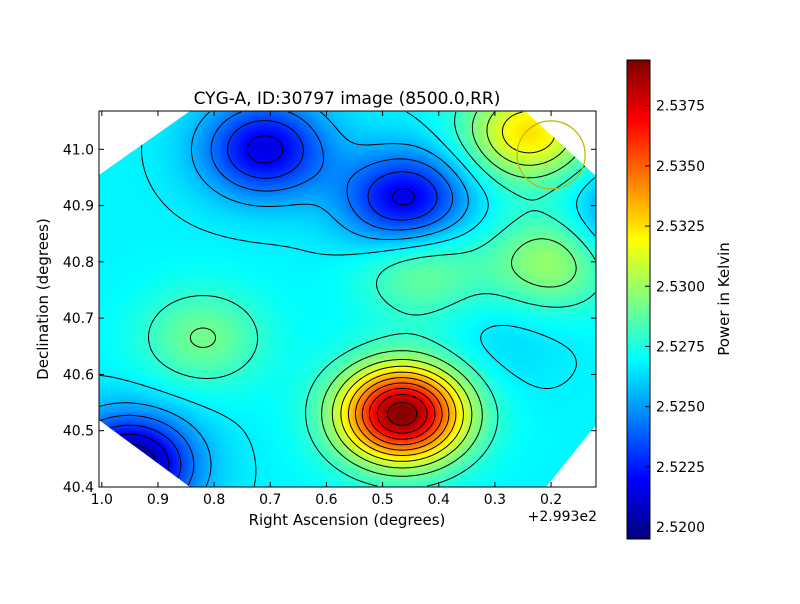 The image size is (800, 604). I want to click on y-tick-label: 40.8, so click(78, 263).